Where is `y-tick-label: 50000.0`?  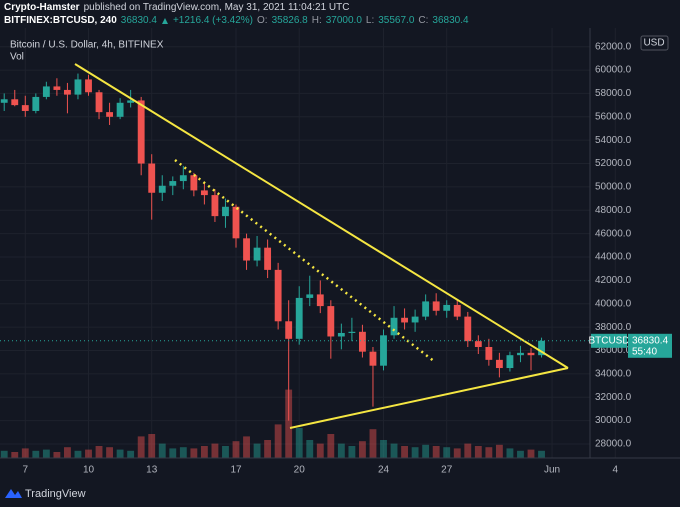
y-tick-label: 50000.0 is located at coordinates (613, 187).